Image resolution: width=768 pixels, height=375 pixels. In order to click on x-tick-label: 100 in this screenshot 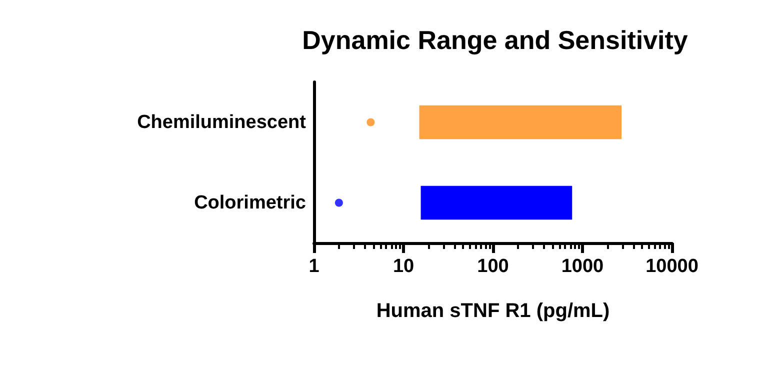, I will do `click(493, 266)`.